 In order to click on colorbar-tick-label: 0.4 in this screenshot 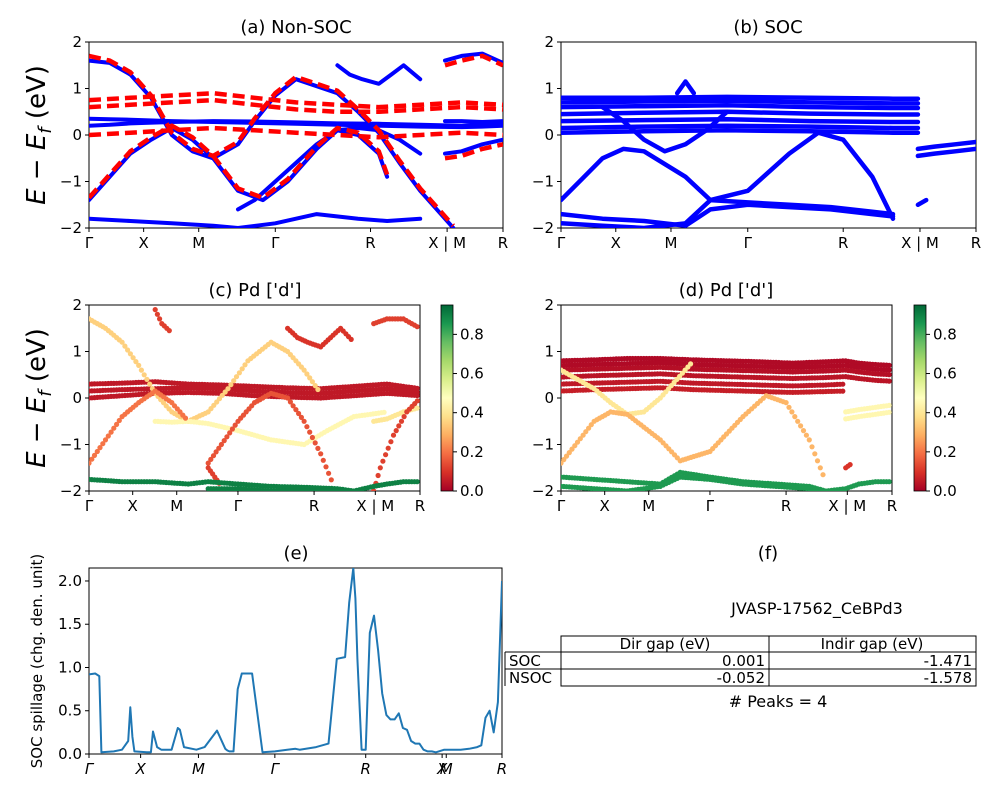, I will do `click(945, 413)`.